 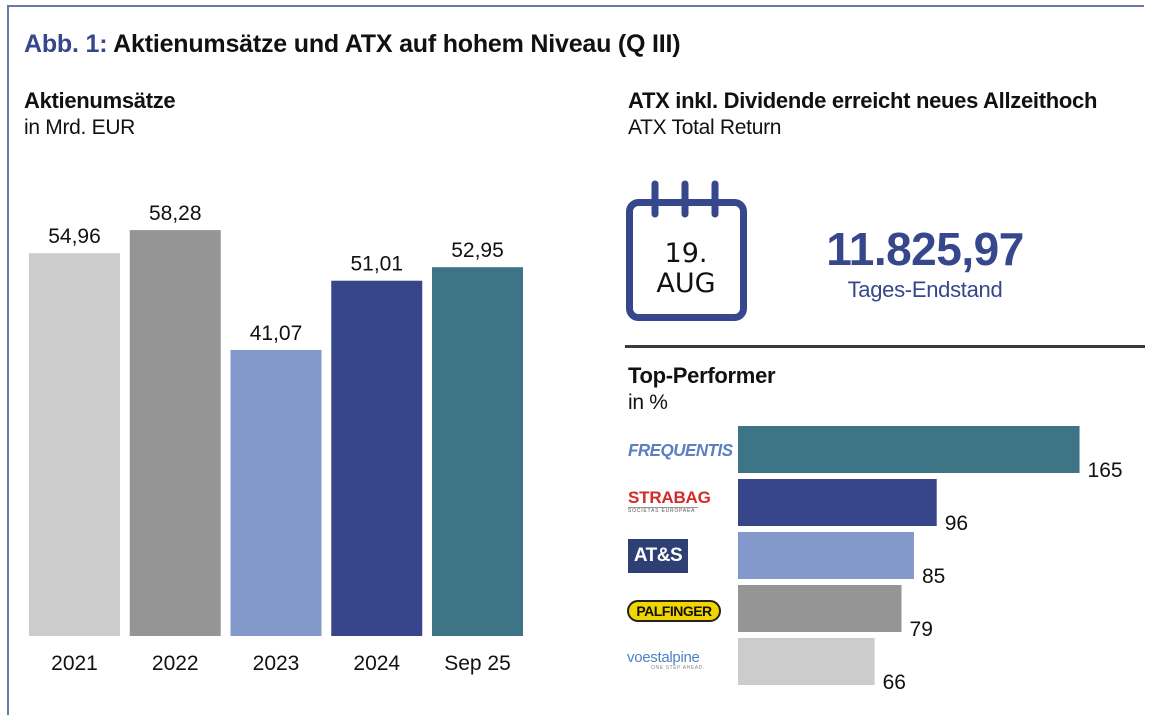 What do you see at coordinates (837, 502) in the screenshot?
I see `performer-bar-strabag` at bounding box center [837, 502].